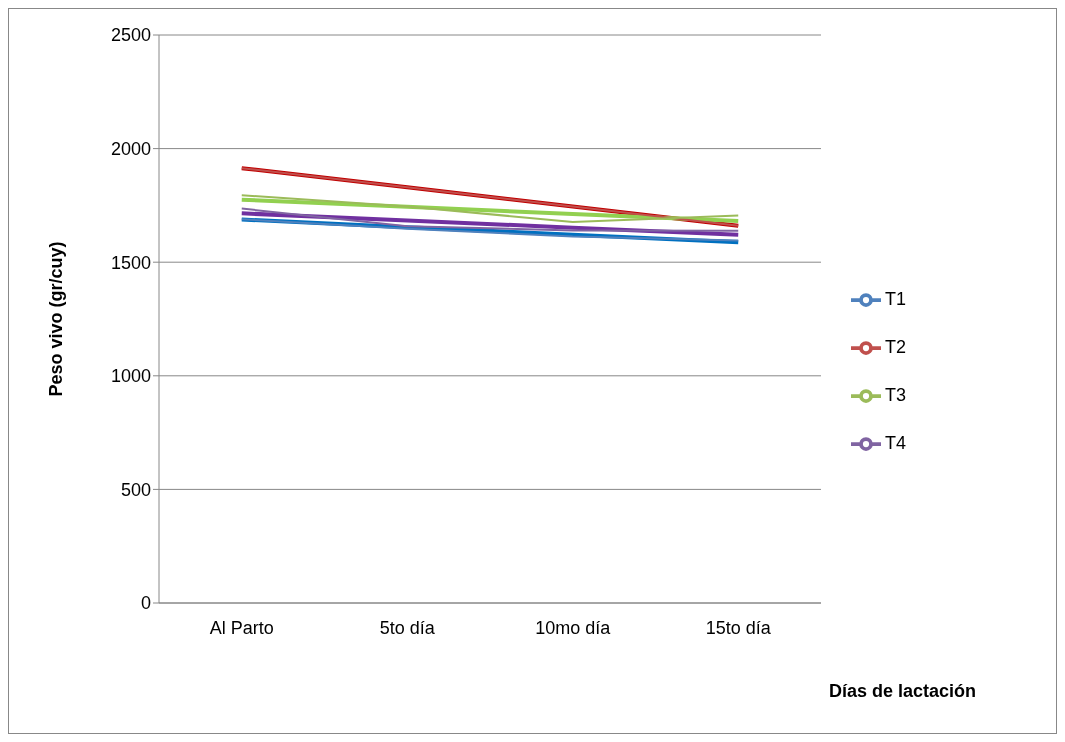  Describe the element at coordinates (895, 299) in the screenshot. I see `legend-label: T1` at that location.